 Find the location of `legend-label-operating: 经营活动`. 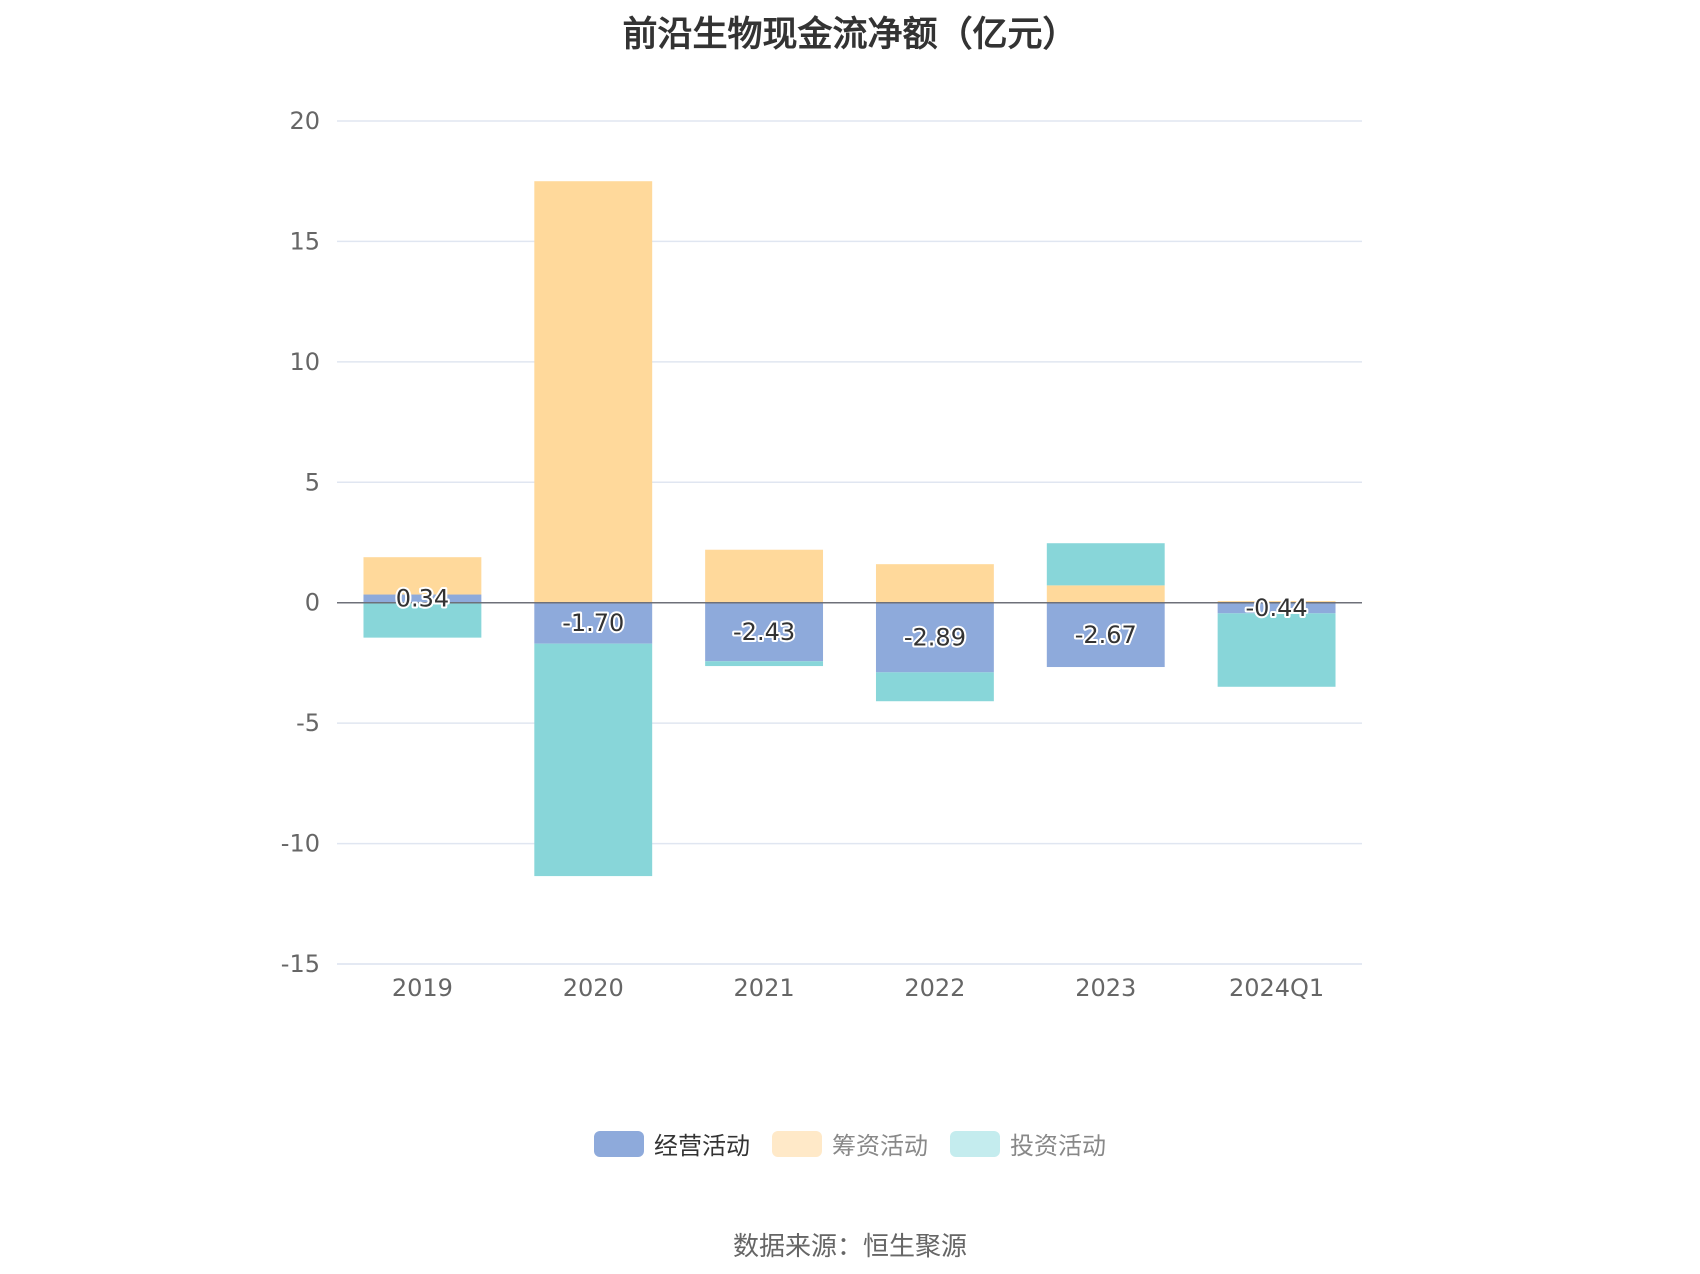

legend-label-operating: 经营活动 is located at coordinates (702, 1146).